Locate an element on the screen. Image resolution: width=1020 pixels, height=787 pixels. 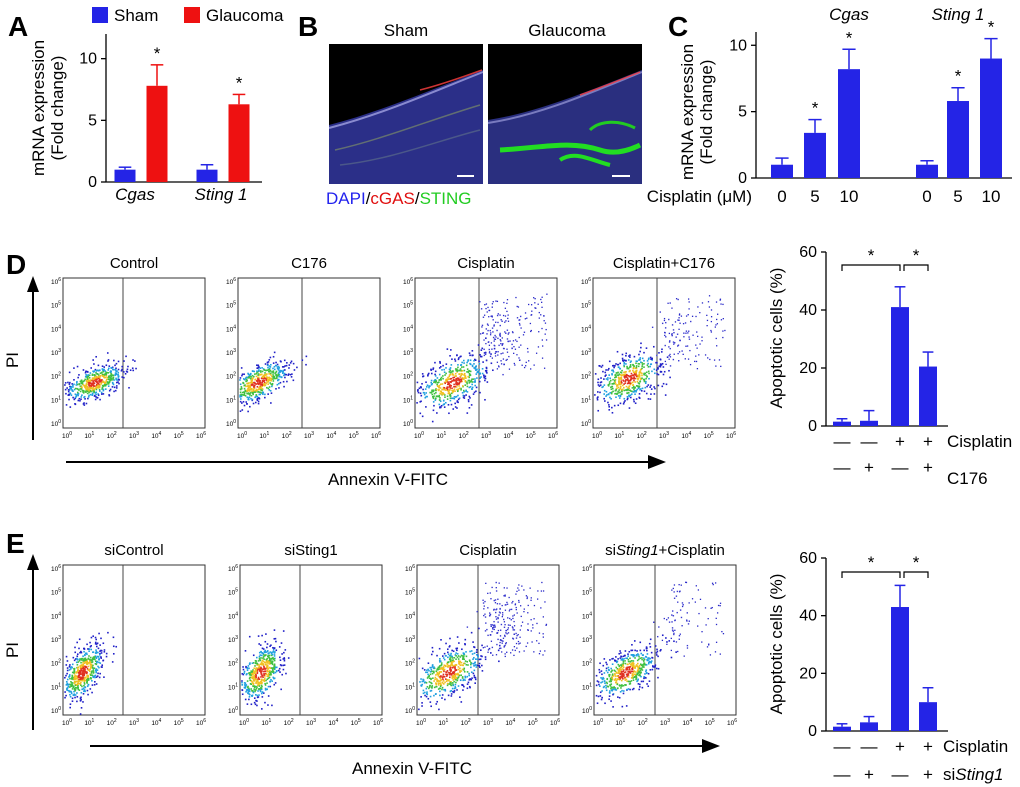
panel-e-y-tick-label: 20 is located at coordinates (808, 673).